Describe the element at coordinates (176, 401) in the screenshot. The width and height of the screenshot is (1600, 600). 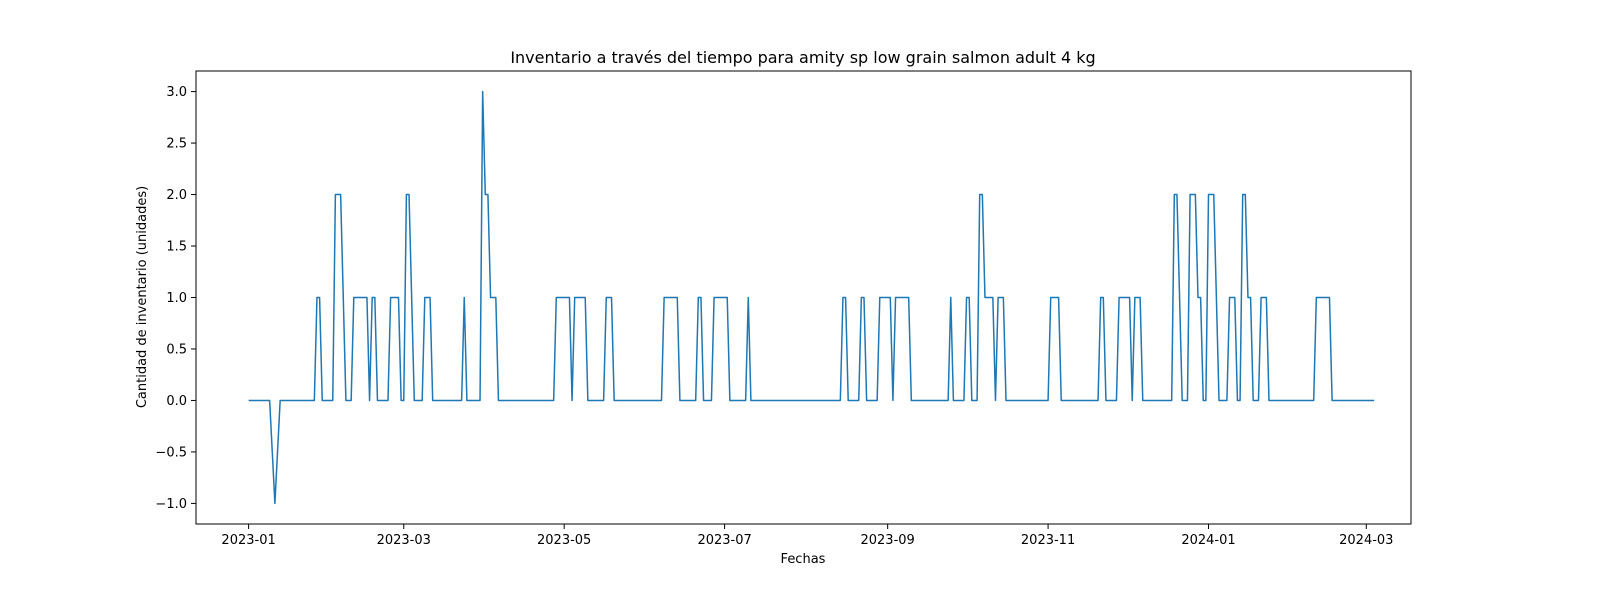
I see `y-tick-label: 0.0` at that location.